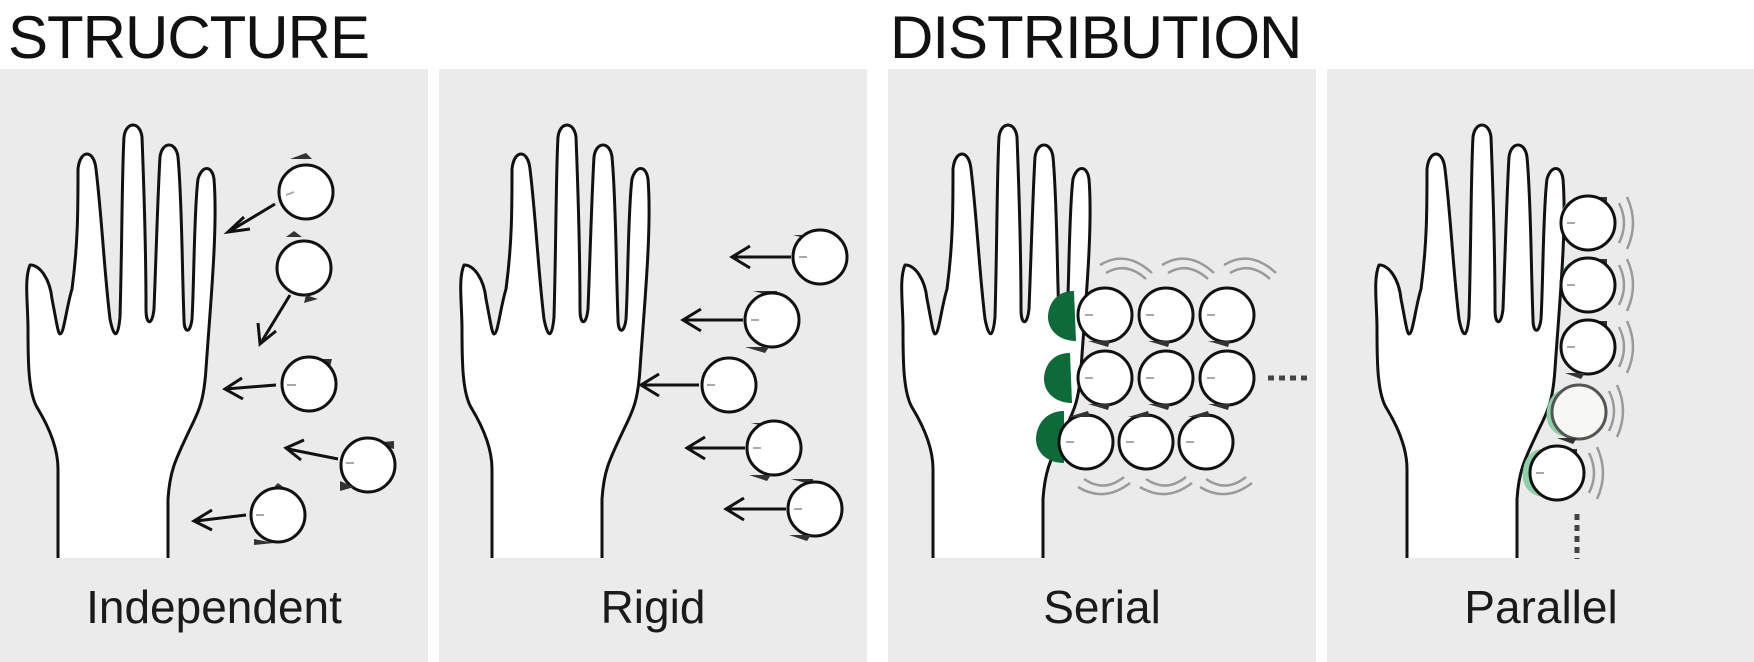 The width and height of the screenshot is (1754, 662). Describe the element at coordinates (1096, 37) in the screenshot. I see `section-title-distribution: DISTRIBUTION` at that location.